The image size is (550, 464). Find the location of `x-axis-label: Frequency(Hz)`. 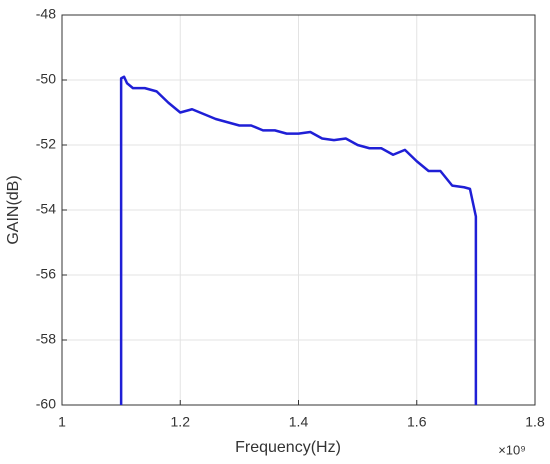

x-axis-label: Frequency(Hz) is located at coordinates (288, 447).